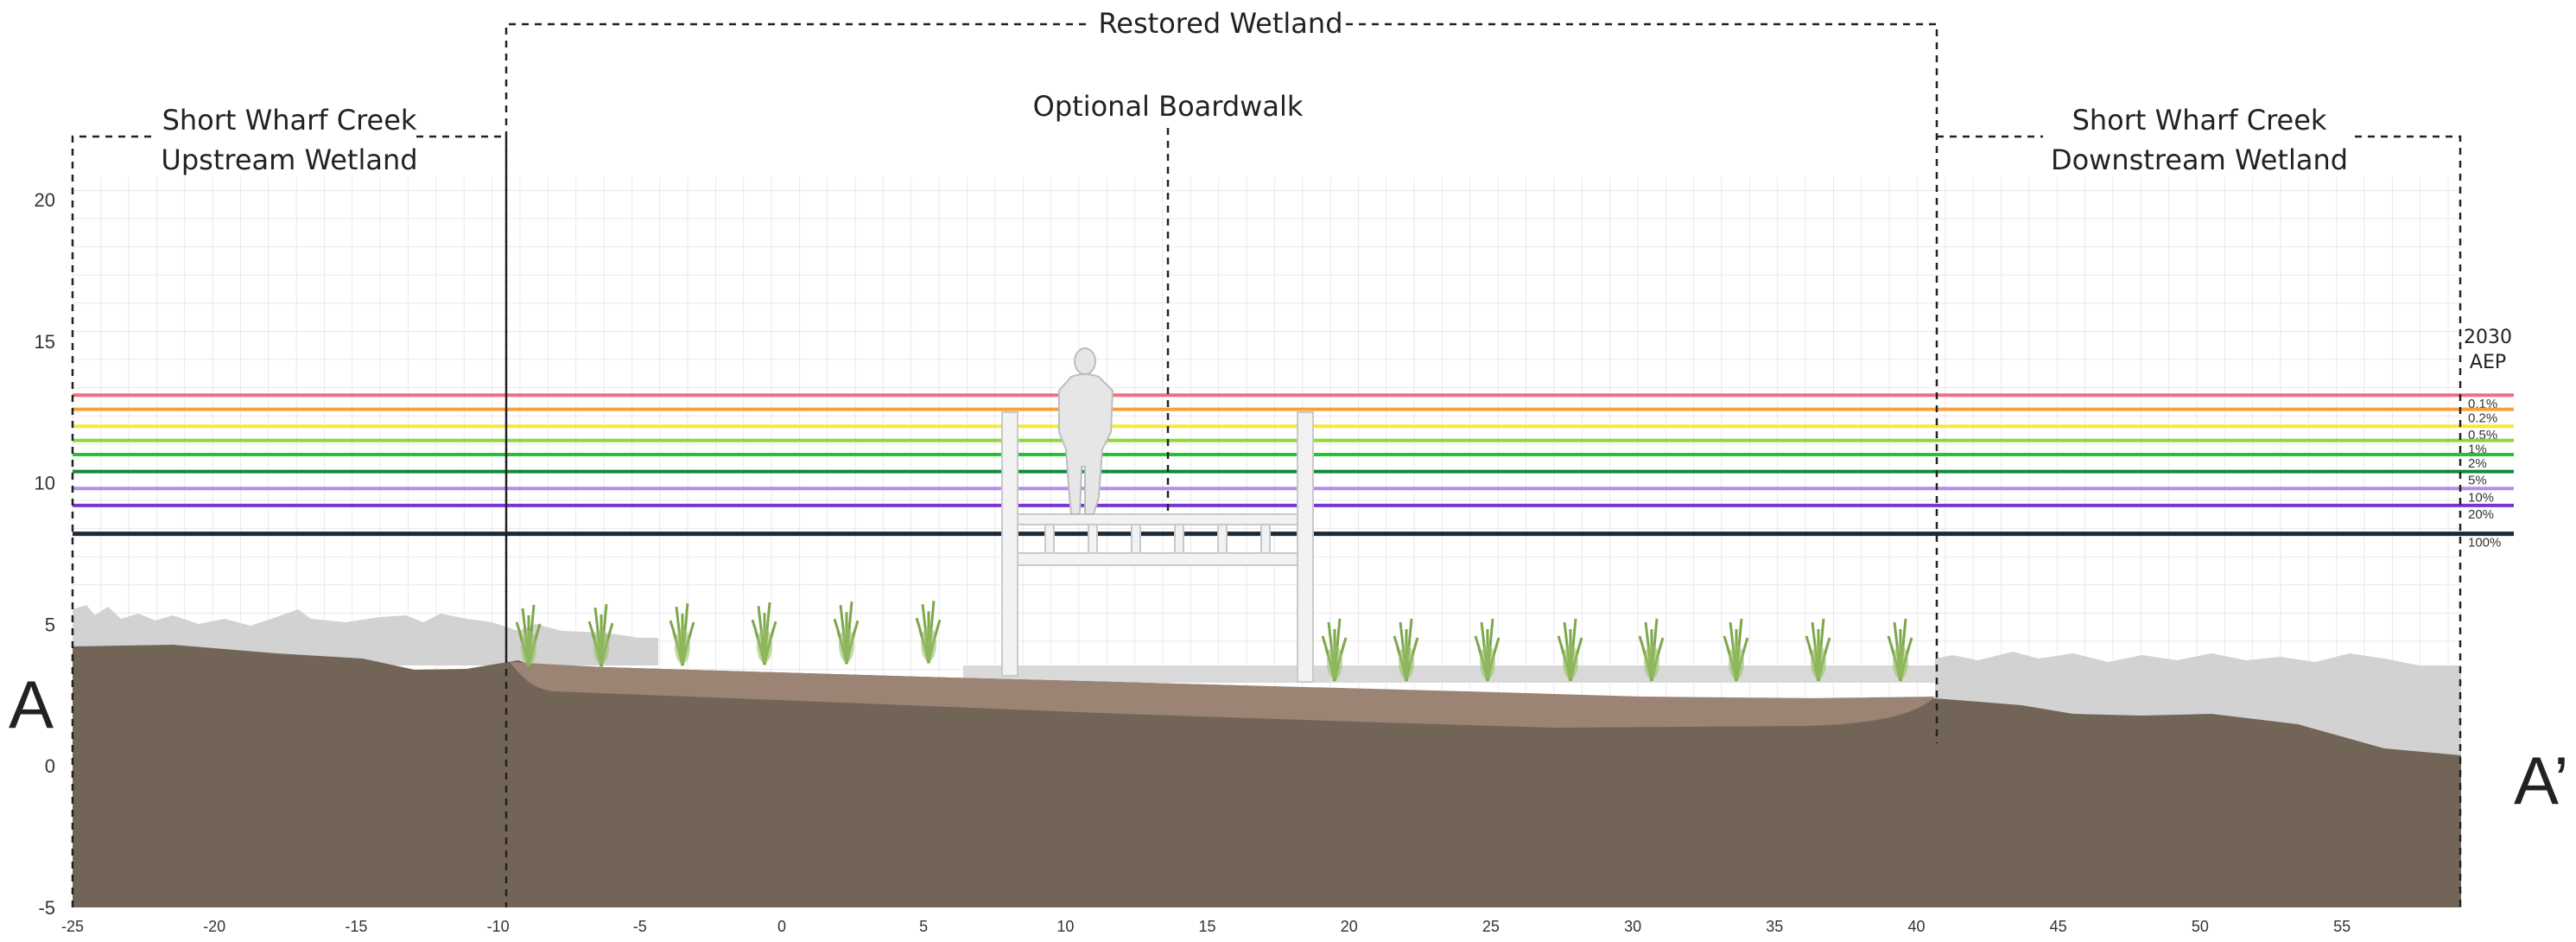 Image resolution: width=2576 pixels, height=942 pixels. I want to click on boardwalk-label: Optional Boardwalk, so click(1168, 106).